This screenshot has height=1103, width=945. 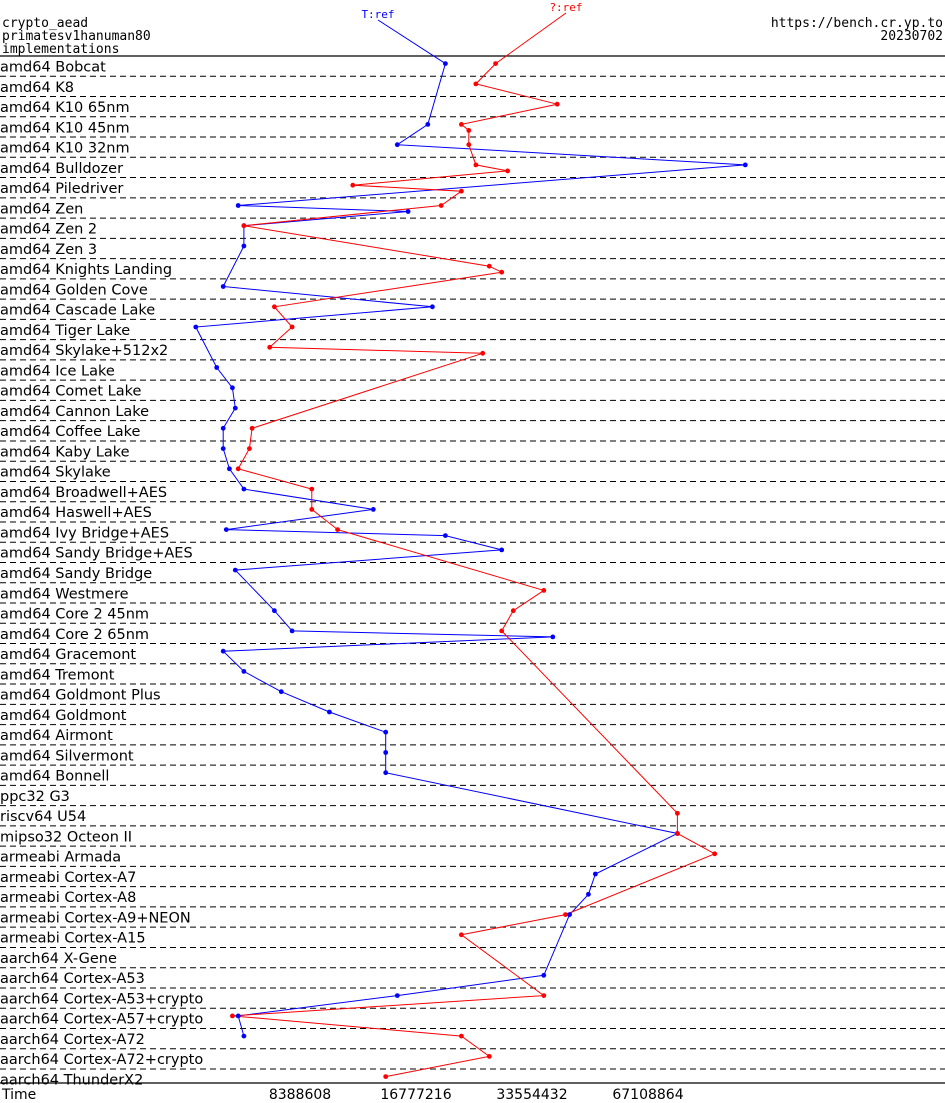 I want to click on platform-label: amd64 Zen 3, so click(x=48, y=250).